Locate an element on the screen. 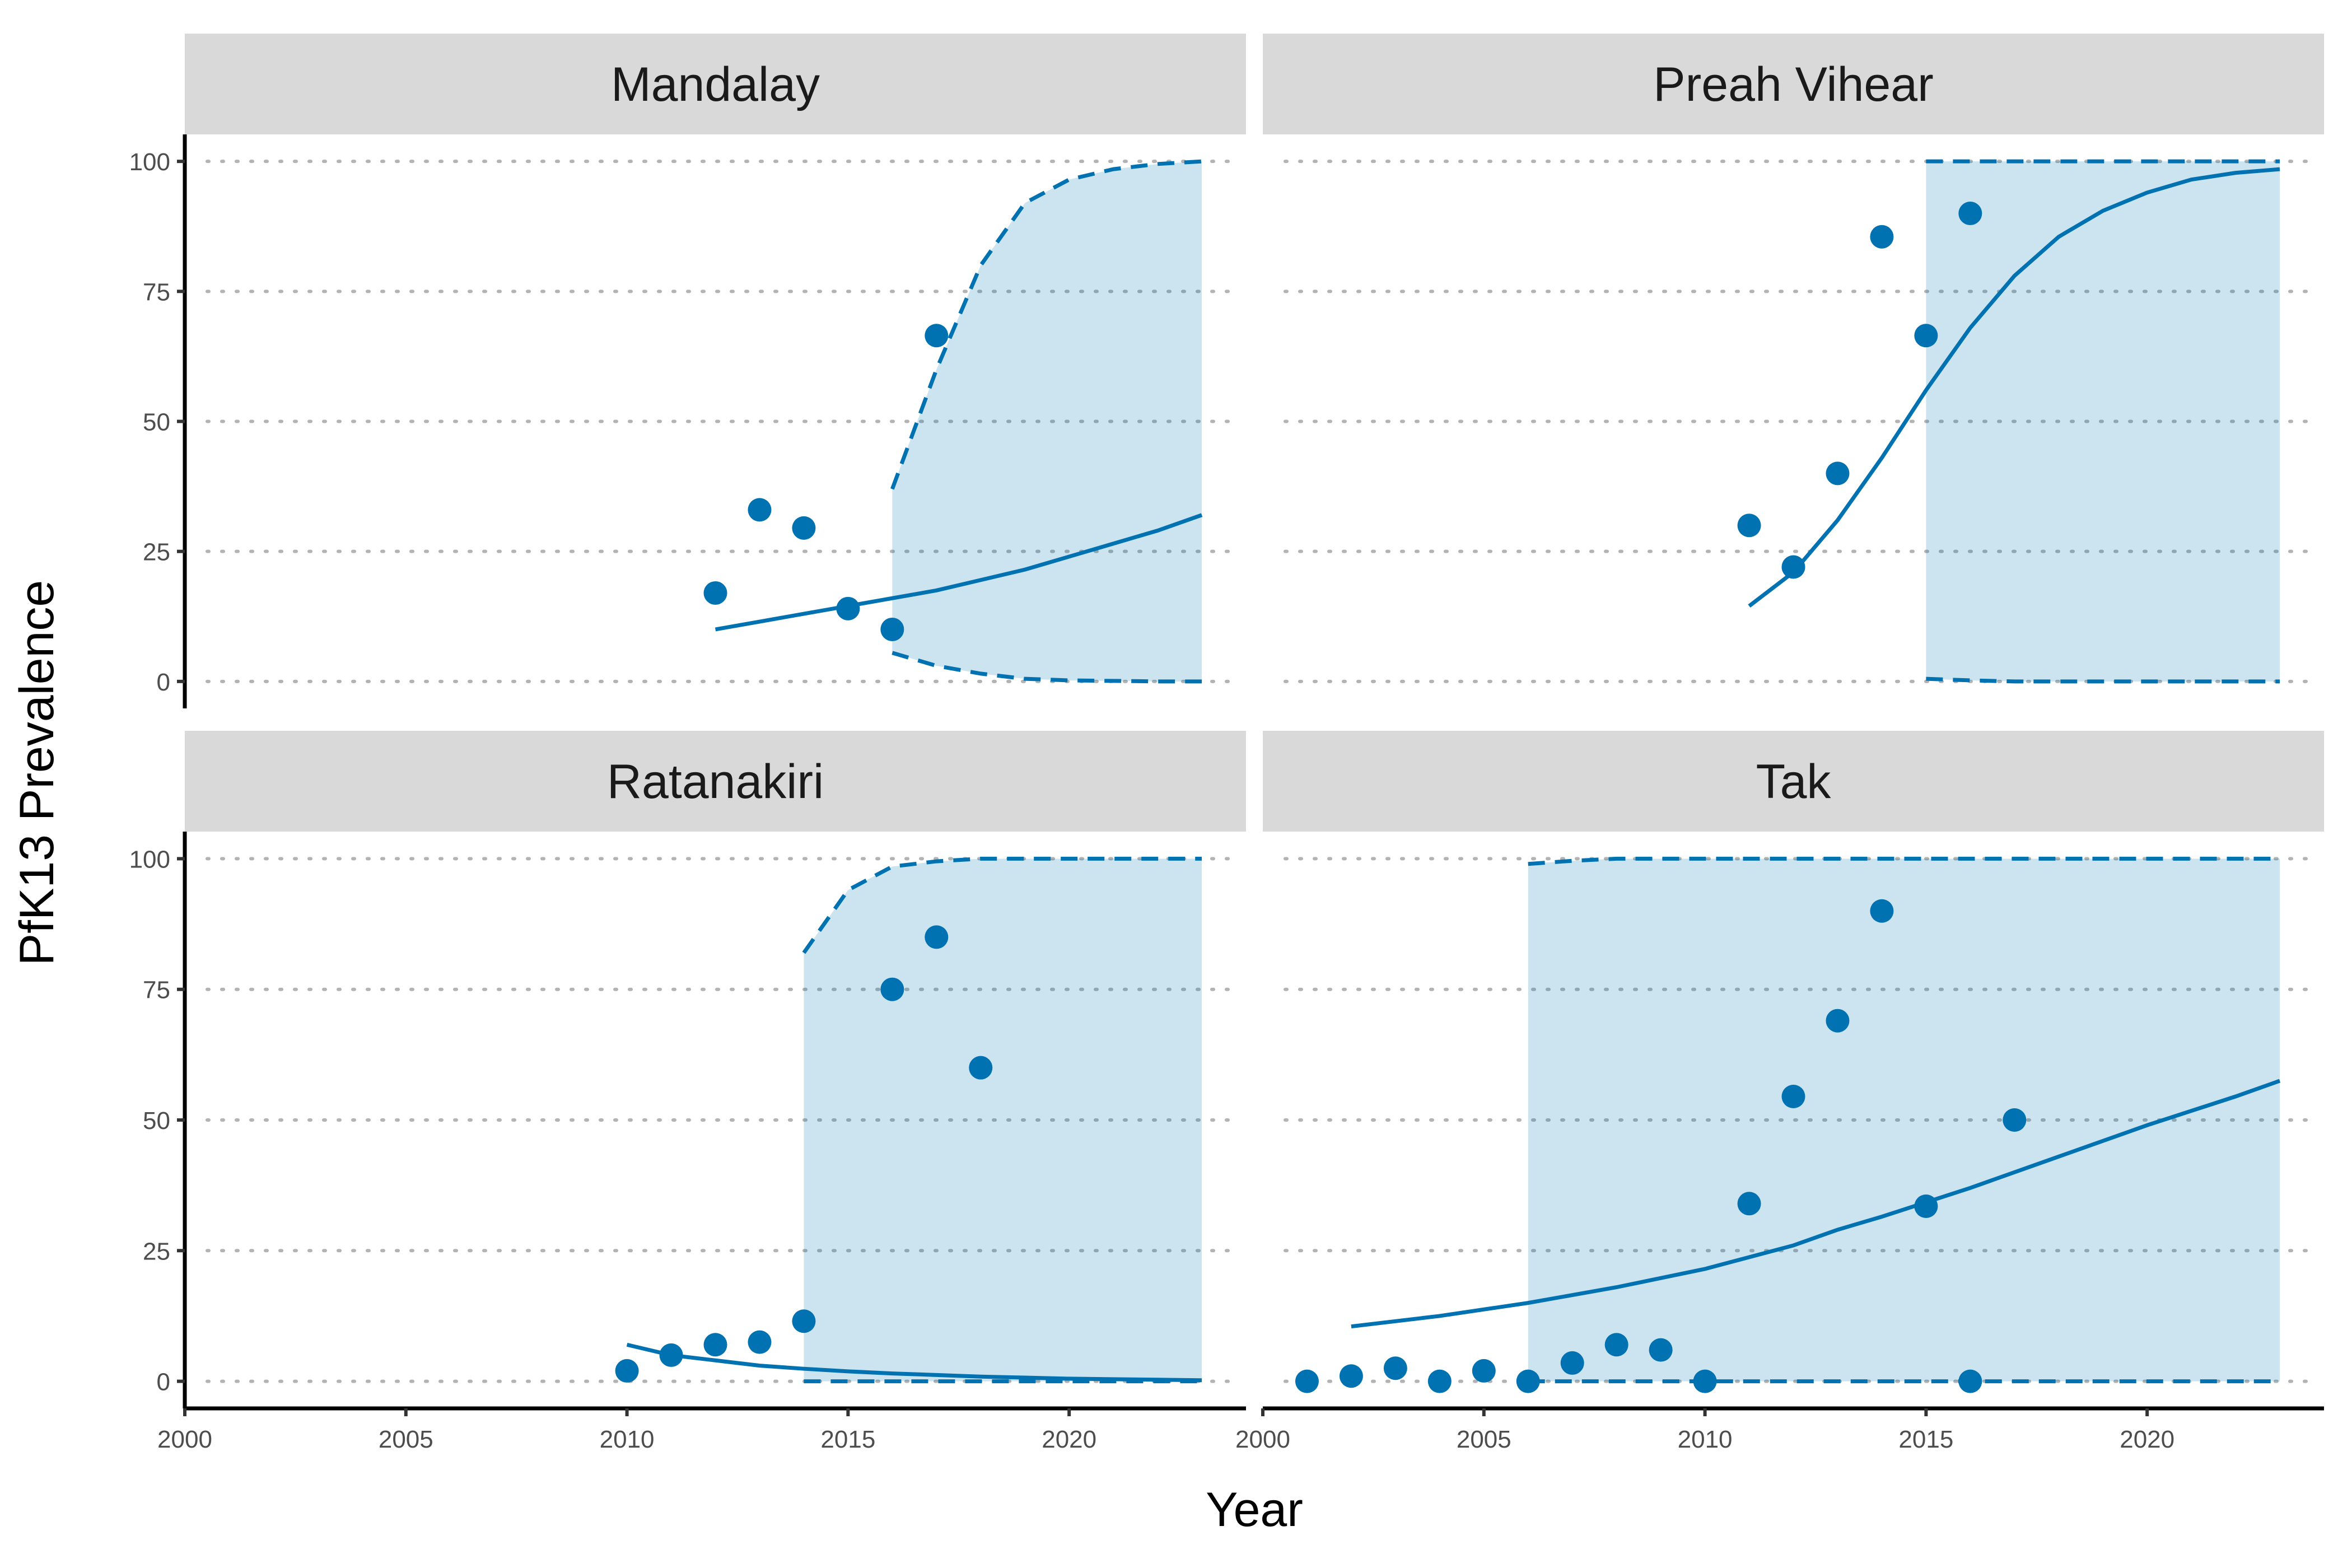 The height and width of the screenshot is (1568, 2352). facet-title: Mandalay is located at coordinates (716, 84).